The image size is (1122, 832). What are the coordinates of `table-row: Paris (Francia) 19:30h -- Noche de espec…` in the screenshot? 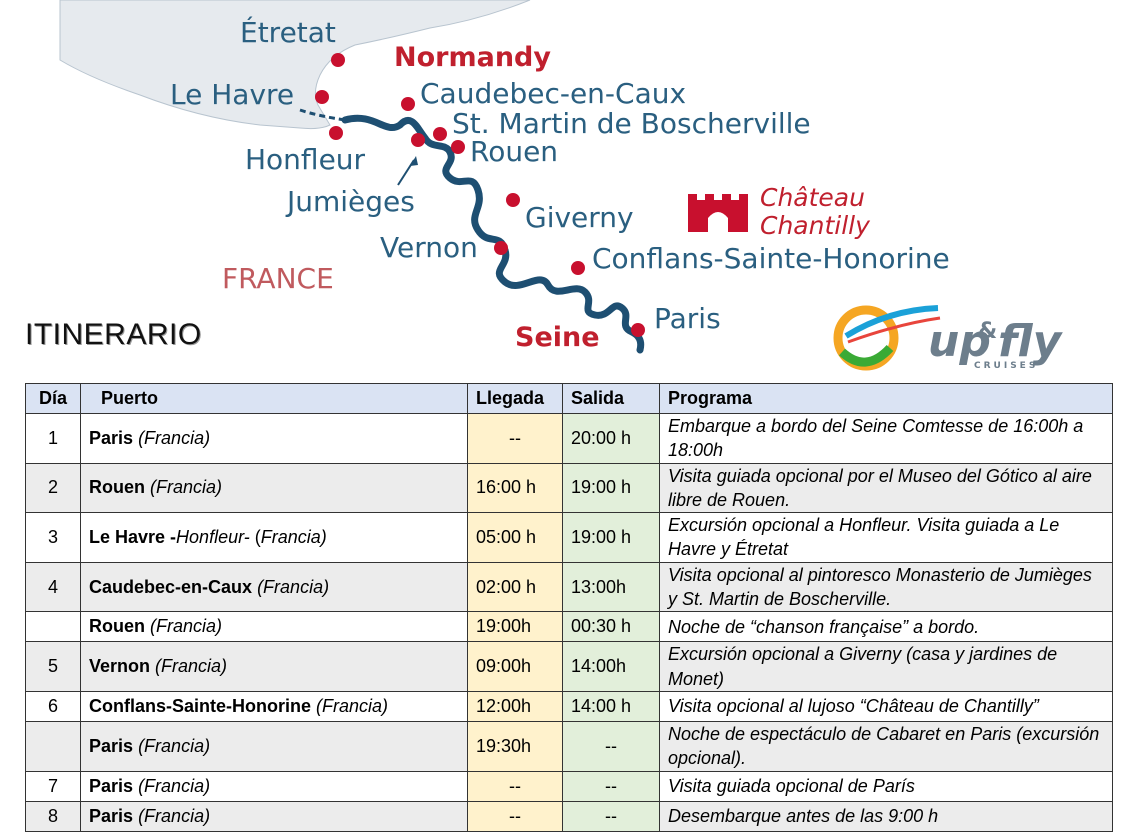 It's located at (569, 746).